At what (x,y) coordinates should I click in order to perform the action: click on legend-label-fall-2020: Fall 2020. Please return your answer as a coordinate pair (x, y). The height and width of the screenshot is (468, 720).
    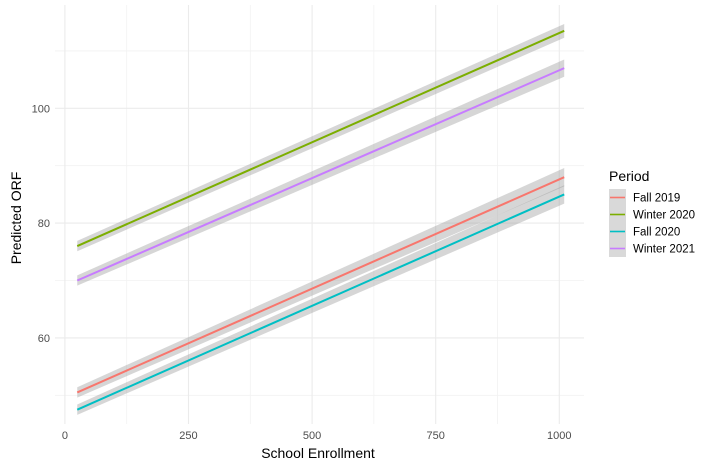
    Looking at the image, I should click on (656, 233).